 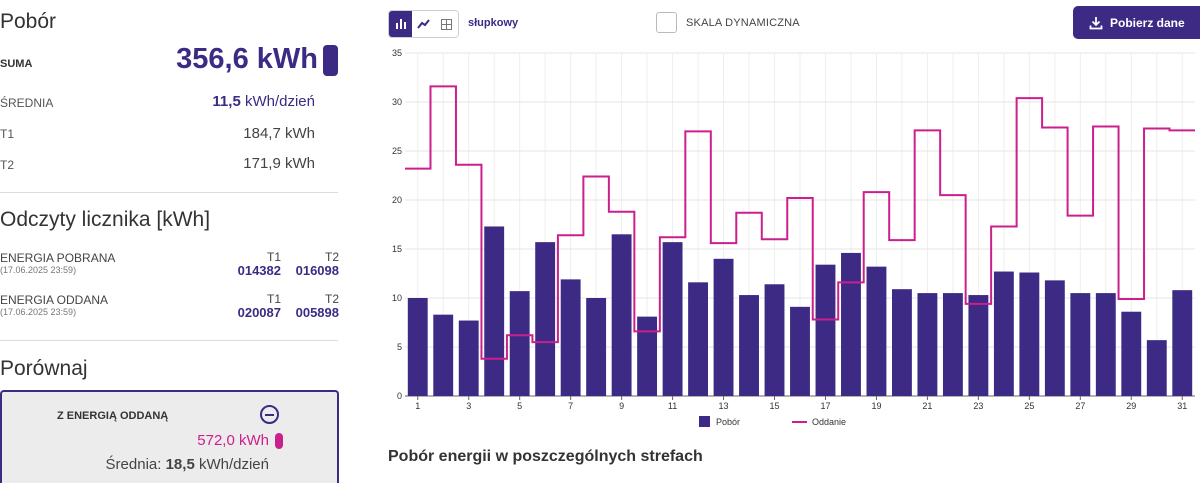 What do you see at coordinates (317, 270) in the screenshot?
I see `meter-t2-value: 016098` at bounding box center [317, 270].